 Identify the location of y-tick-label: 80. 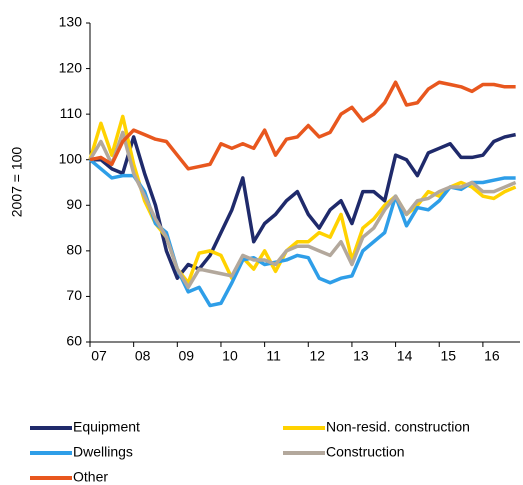
(74, 250).